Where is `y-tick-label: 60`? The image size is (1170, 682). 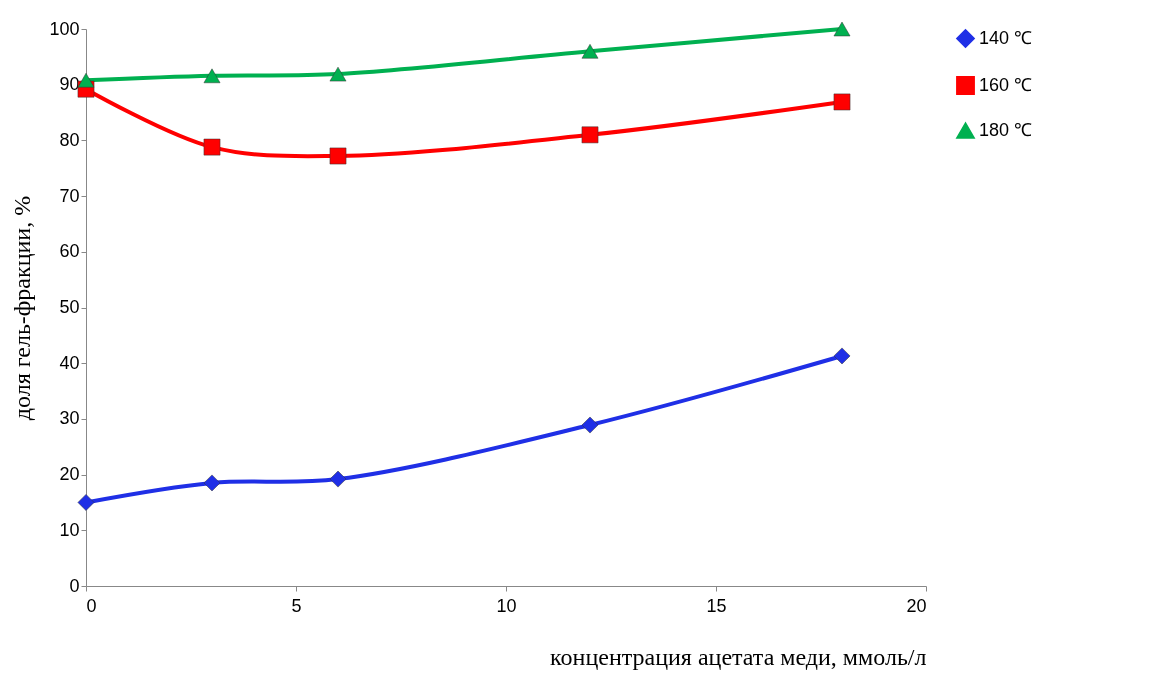
y-tick-label: 60 is located at coordinates (69, 251).